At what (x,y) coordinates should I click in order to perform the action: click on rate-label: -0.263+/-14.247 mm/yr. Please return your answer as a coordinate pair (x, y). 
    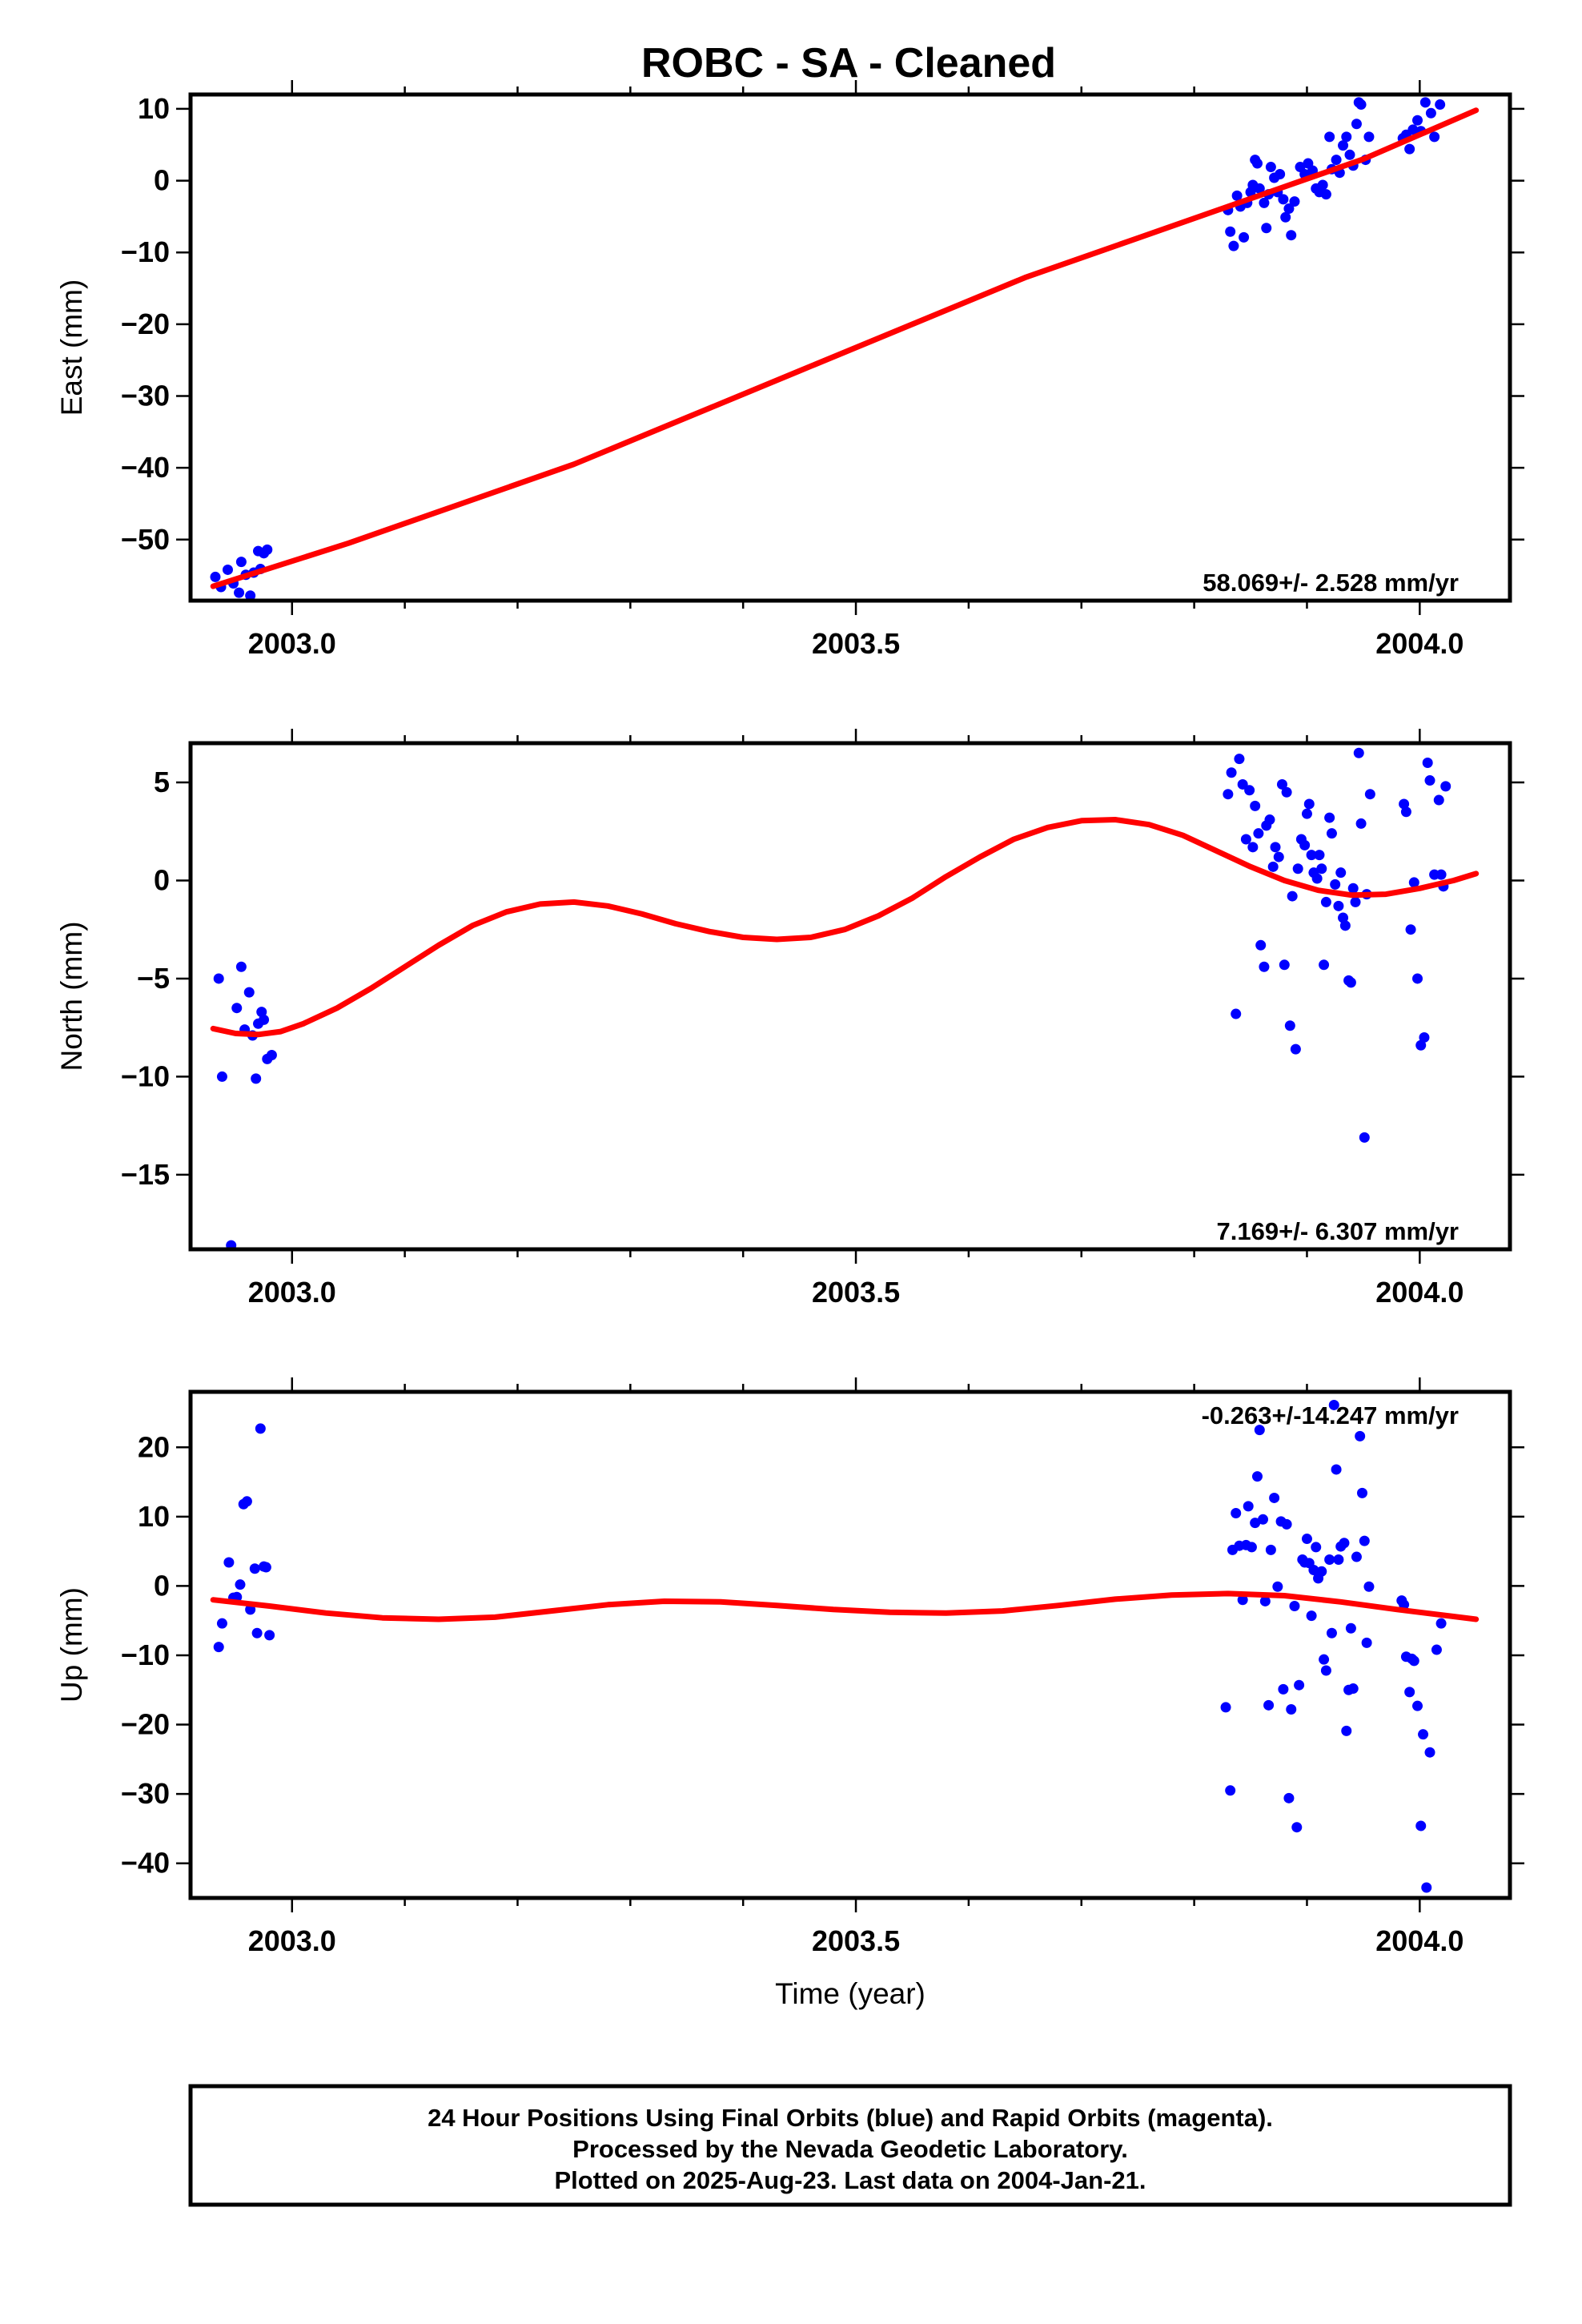
    Looking at the image, I should click on (1330, 1415).